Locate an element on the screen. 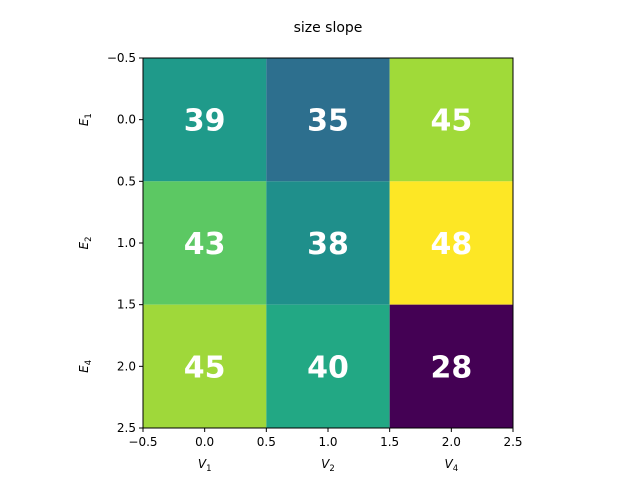 The image size is (640, 484). cell-value-label: 48 is located at coordinates (451, 244).